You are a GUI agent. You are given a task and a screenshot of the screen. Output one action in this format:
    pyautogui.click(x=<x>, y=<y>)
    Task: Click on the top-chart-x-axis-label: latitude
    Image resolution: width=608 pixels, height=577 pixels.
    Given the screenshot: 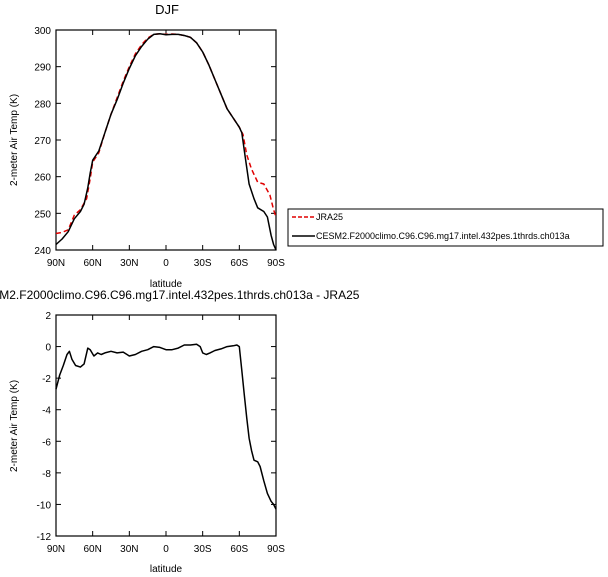 What is the action you would take?
    pyautogui.click(x=166, y=284)
    